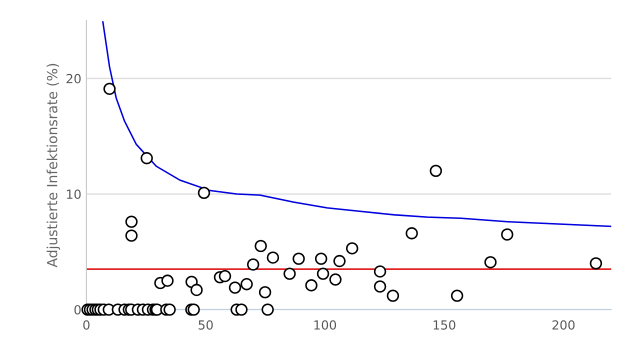  I want to click on y-axis-title: Adjustierte Infektionsrate (%), so click(53, 166).